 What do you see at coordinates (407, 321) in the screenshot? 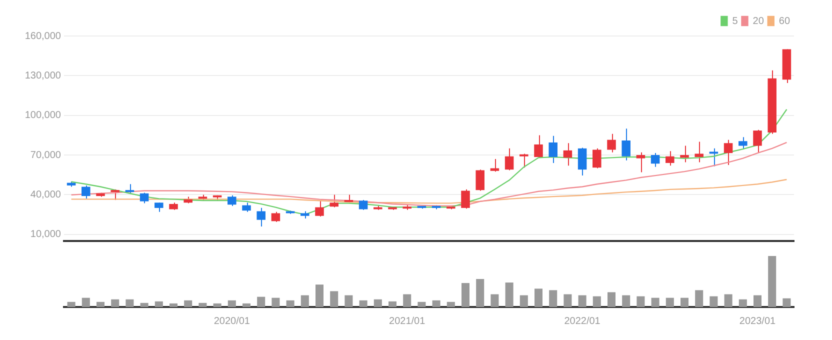
I see `x-tick-label: 2021/01` at bounding box center [407, 321].